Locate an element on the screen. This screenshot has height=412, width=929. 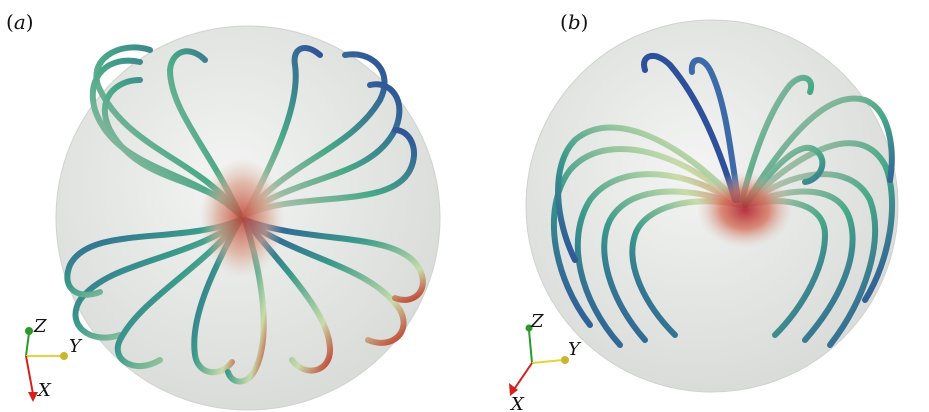
axis-x-label-b: X is located at coordinates (517, 403).